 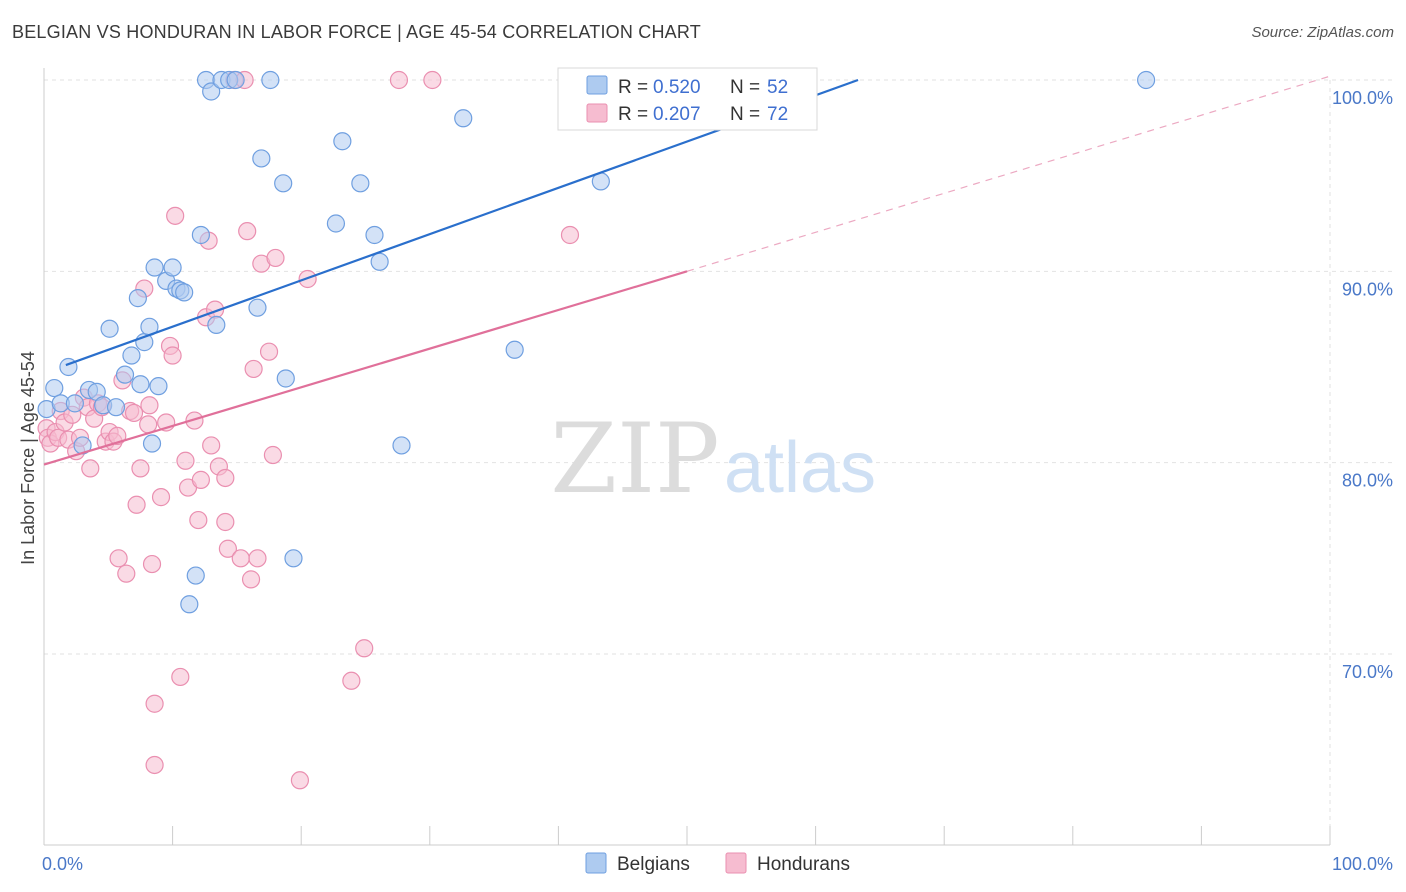 I want to click on y-axis-label: In Labor Force | Age 45-54, so click(x=28, y=458).